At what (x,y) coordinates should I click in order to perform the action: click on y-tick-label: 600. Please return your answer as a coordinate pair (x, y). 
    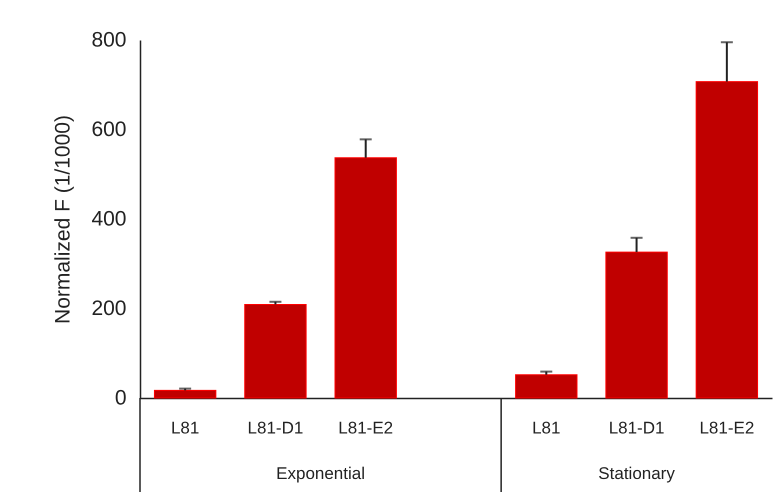
    Looking at the image, I should click on (108, 129).